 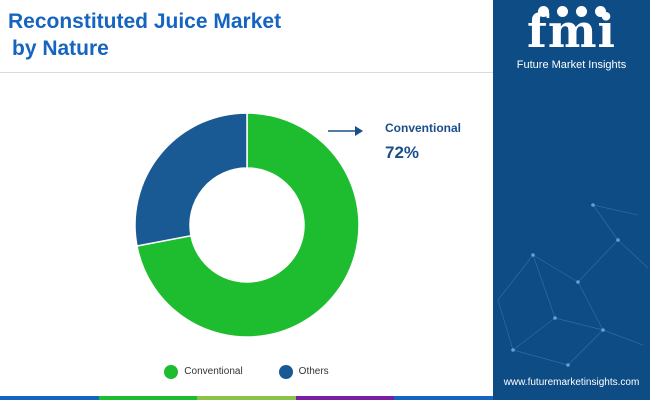 I want to click on brand-name: Future Market Insights, so click(x=571, y=65).